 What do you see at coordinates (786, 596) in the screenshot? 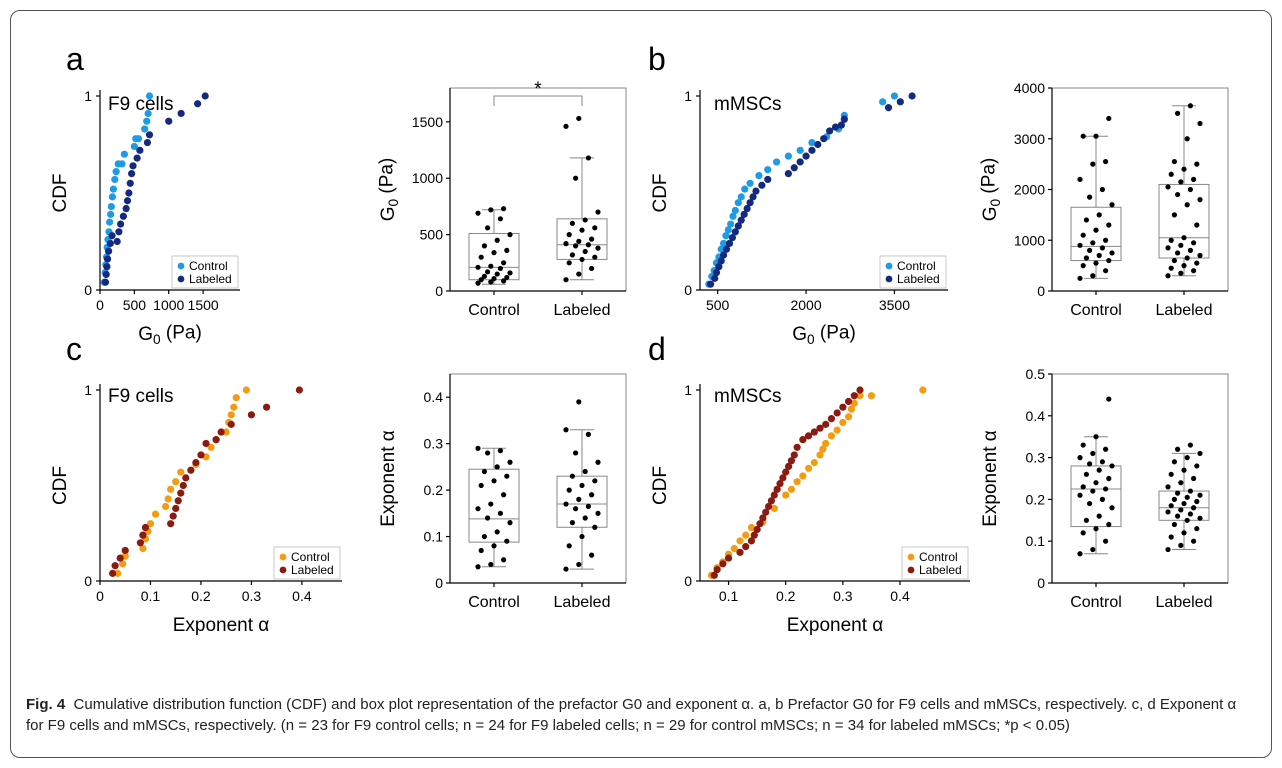
I see `x-tick-label: 0.2` at bounding box center [786, 596].